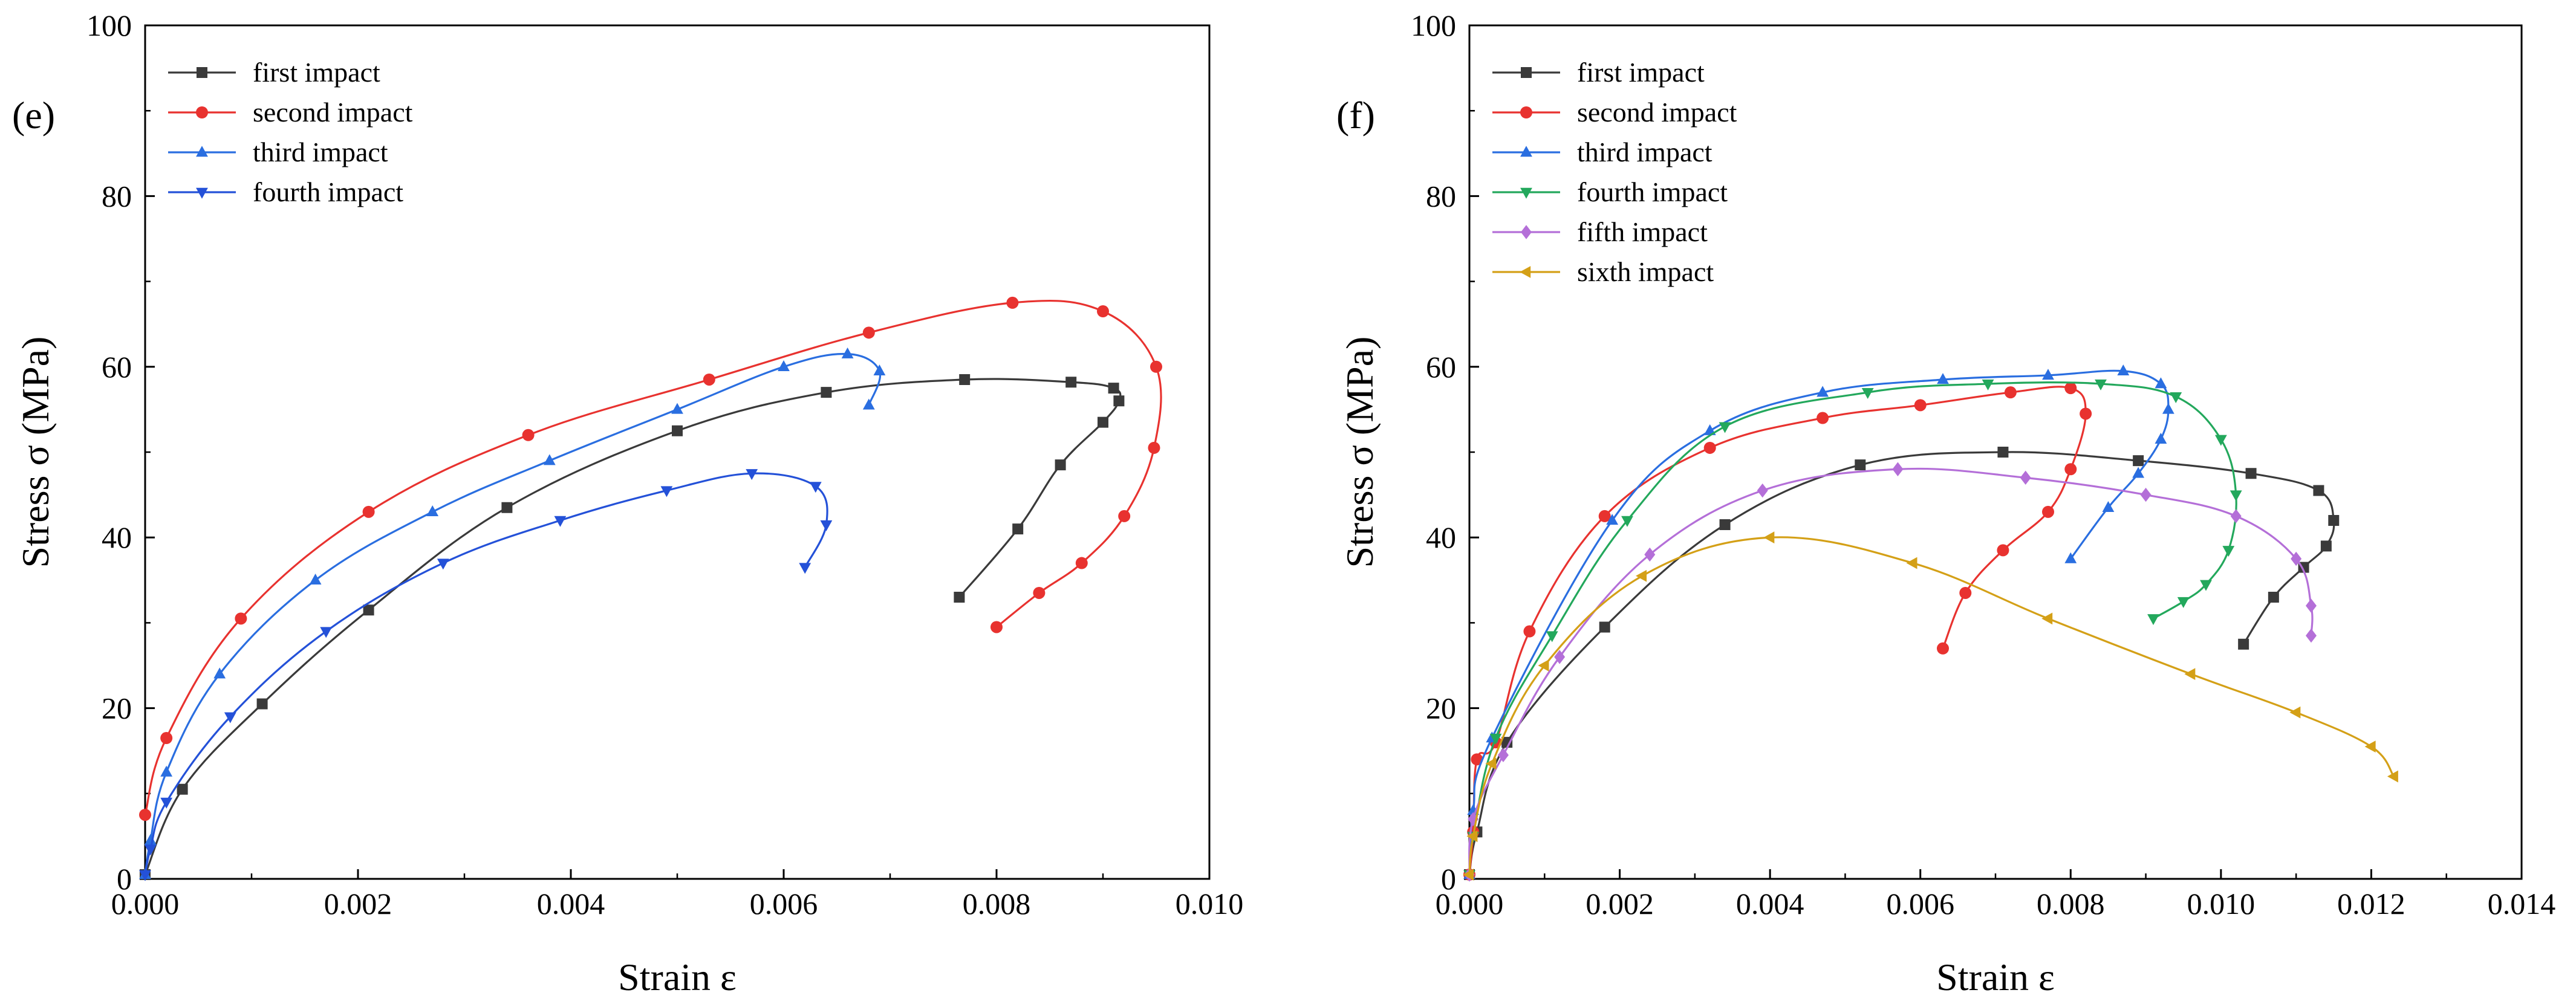 This screenshot has height=1007, width=2576. I want to click on y-tick-label: 0, so click(124, 879).